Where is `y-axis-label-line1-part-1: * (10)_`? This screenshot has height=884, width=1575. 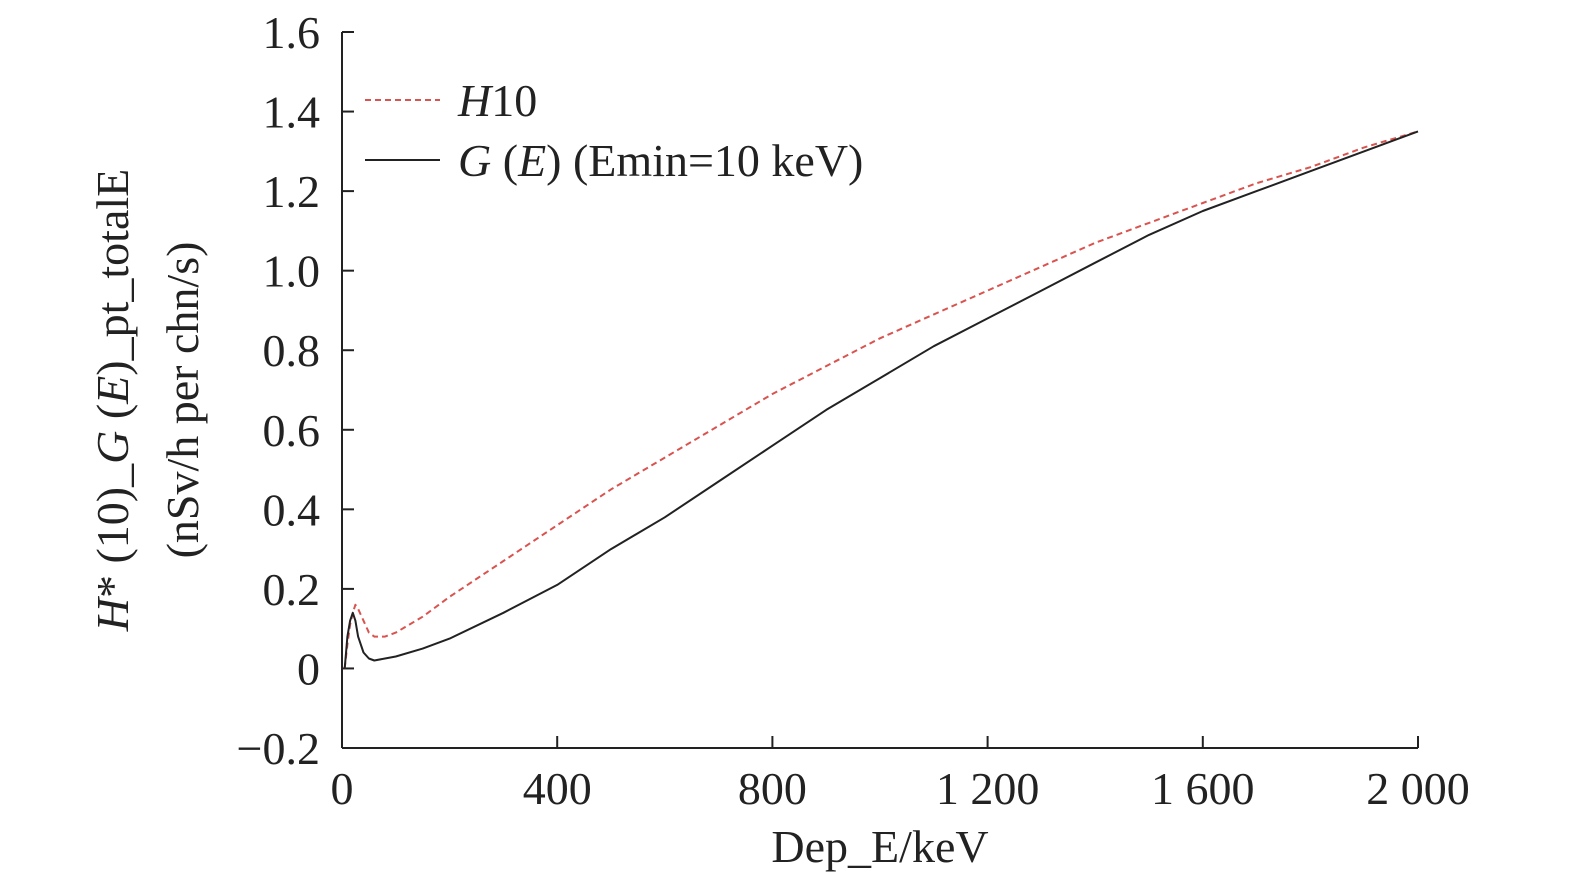
y-axis-label-line1-part-1: * (10)_ is located at coordinates (112, 530).